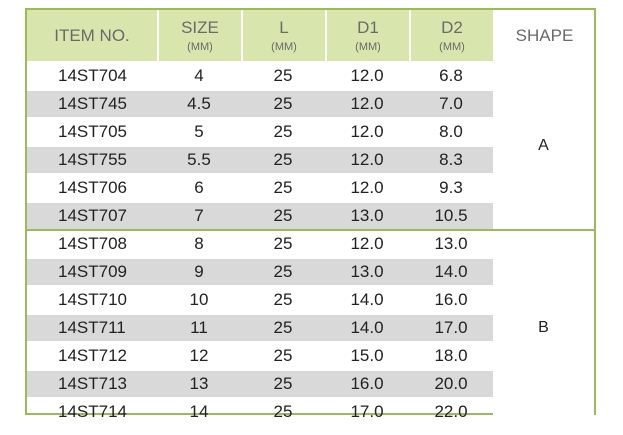 Image resolution: width=623 pixels, height=435 pixels. I want to click on item-no-cell: 14ST714, so click(92, 411).